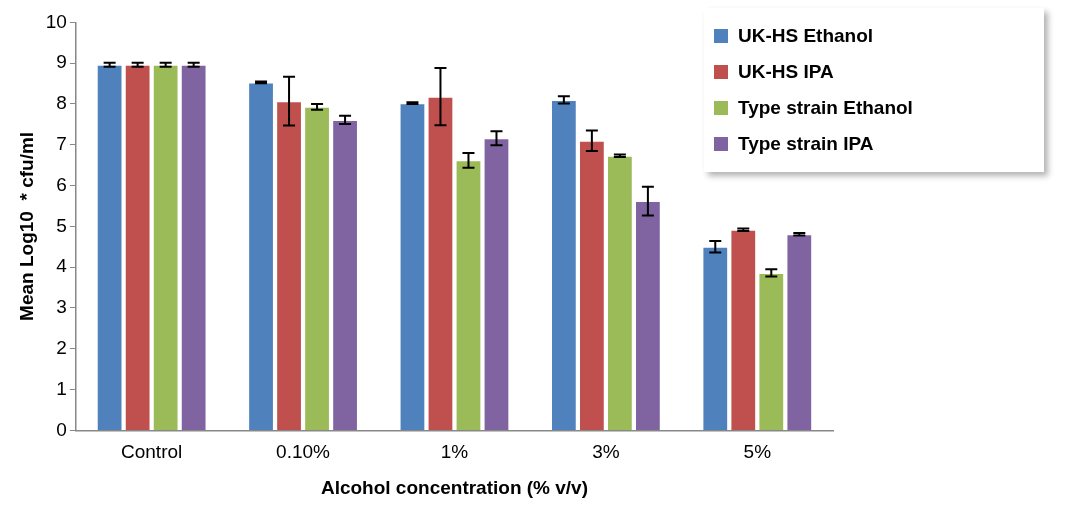  I want to click on y-tick-label: 6, so click(61, 184).